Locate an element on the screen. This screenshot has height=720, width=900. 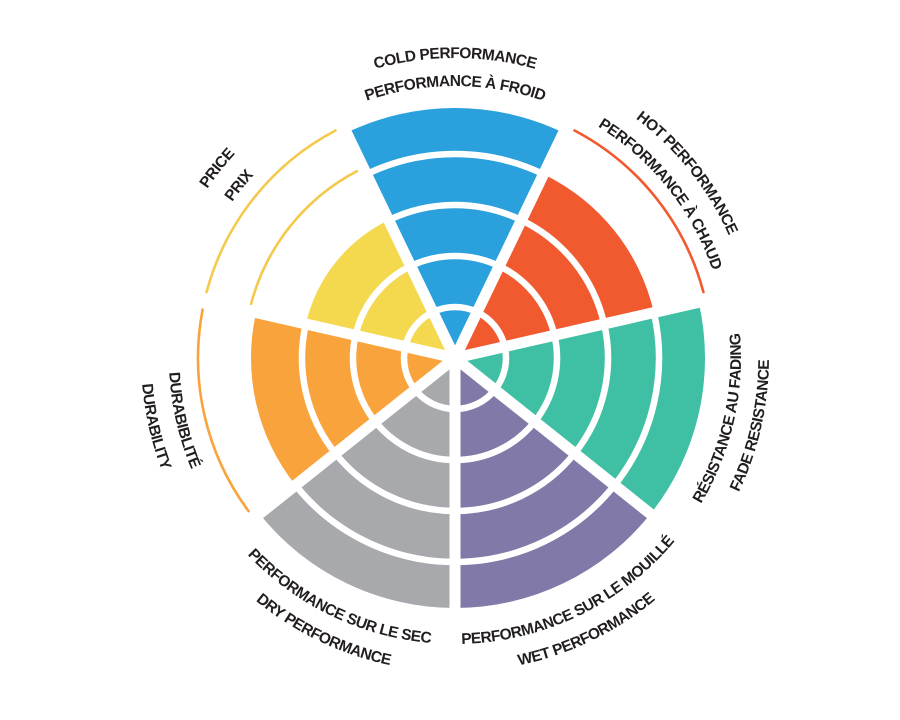
outline-arc-hot-ring5 is located at coordinates (639, 211).